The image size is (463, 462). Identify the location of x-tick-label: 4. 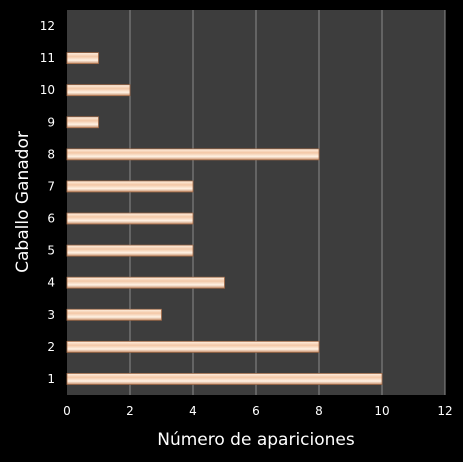
(193, 411).